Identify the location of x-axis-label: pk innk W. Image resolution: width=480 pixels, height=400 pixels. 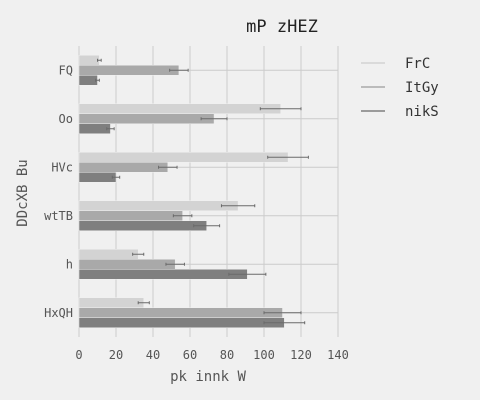
(208, 377).